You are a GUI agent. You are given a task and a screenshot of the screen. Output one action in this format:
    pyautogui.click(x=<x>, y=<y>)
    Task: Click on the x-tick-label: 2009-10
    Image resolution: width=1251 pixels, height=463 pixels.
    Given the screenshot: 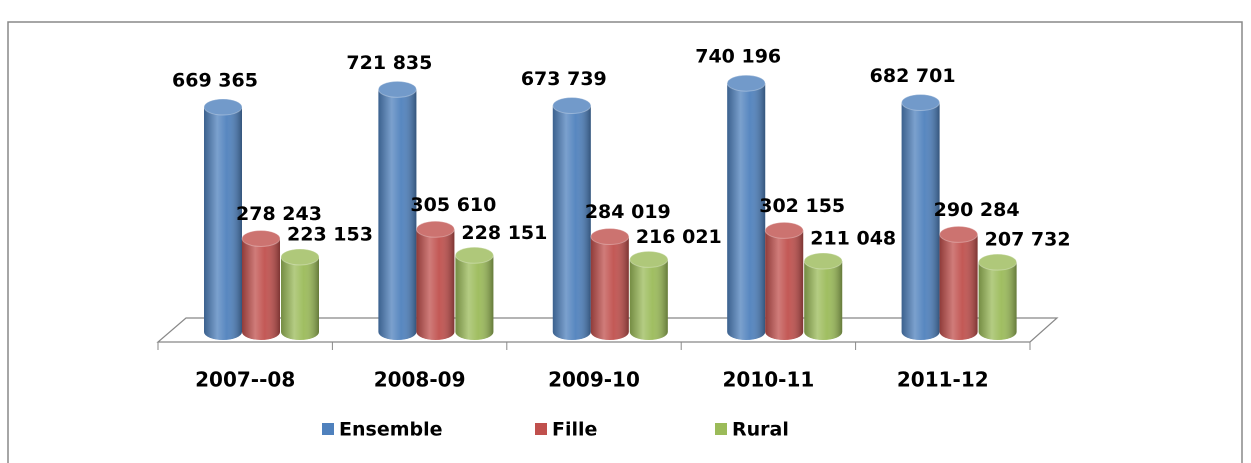 What is the action you would take?
    pyautogui.click(x=594, y=380)
    